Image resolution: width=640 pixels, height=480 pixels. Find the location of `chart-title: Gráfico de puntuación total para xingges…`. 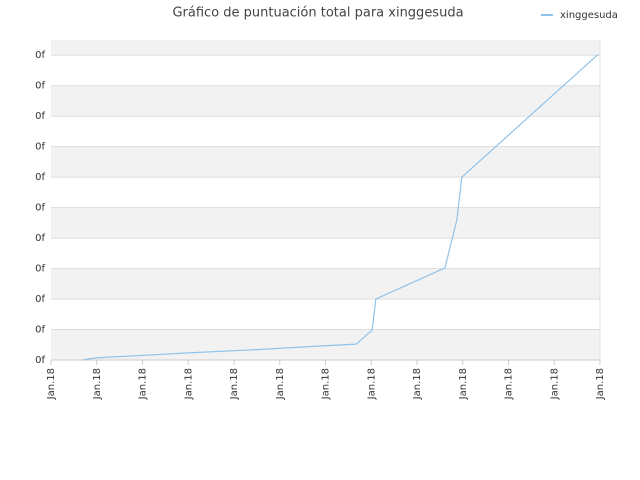

chart-title: Gráfico de puntuación total para xingges… is located at coordinates (317, 13).